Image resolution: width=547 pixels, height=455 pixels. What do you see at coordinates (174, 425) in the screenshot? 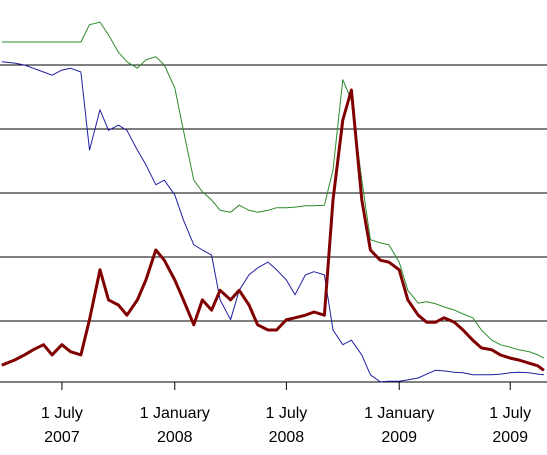
I see `x-tick-label: 1 January 2008` at bounding box center [174, 425].